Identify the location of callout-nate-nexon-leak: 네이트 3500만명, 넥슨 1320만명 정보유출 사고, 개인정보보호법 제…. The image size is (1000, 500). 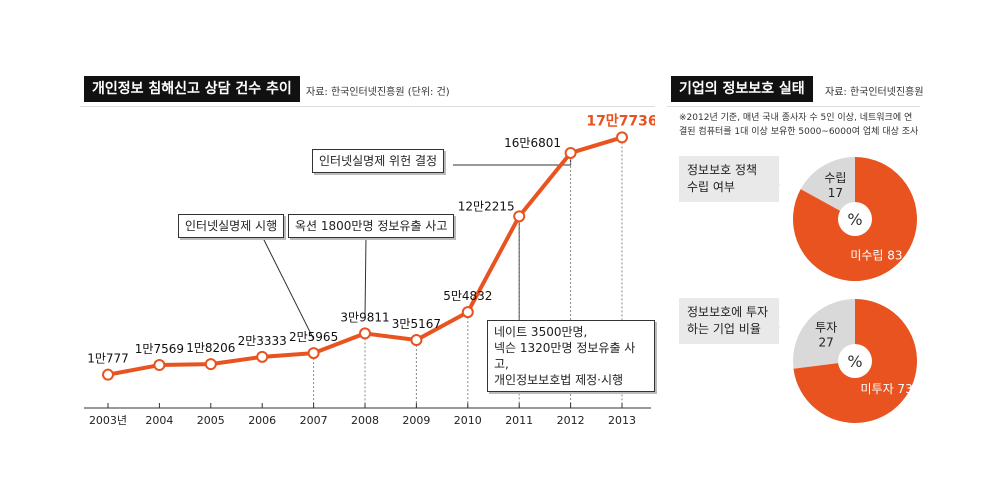
(571, 356).